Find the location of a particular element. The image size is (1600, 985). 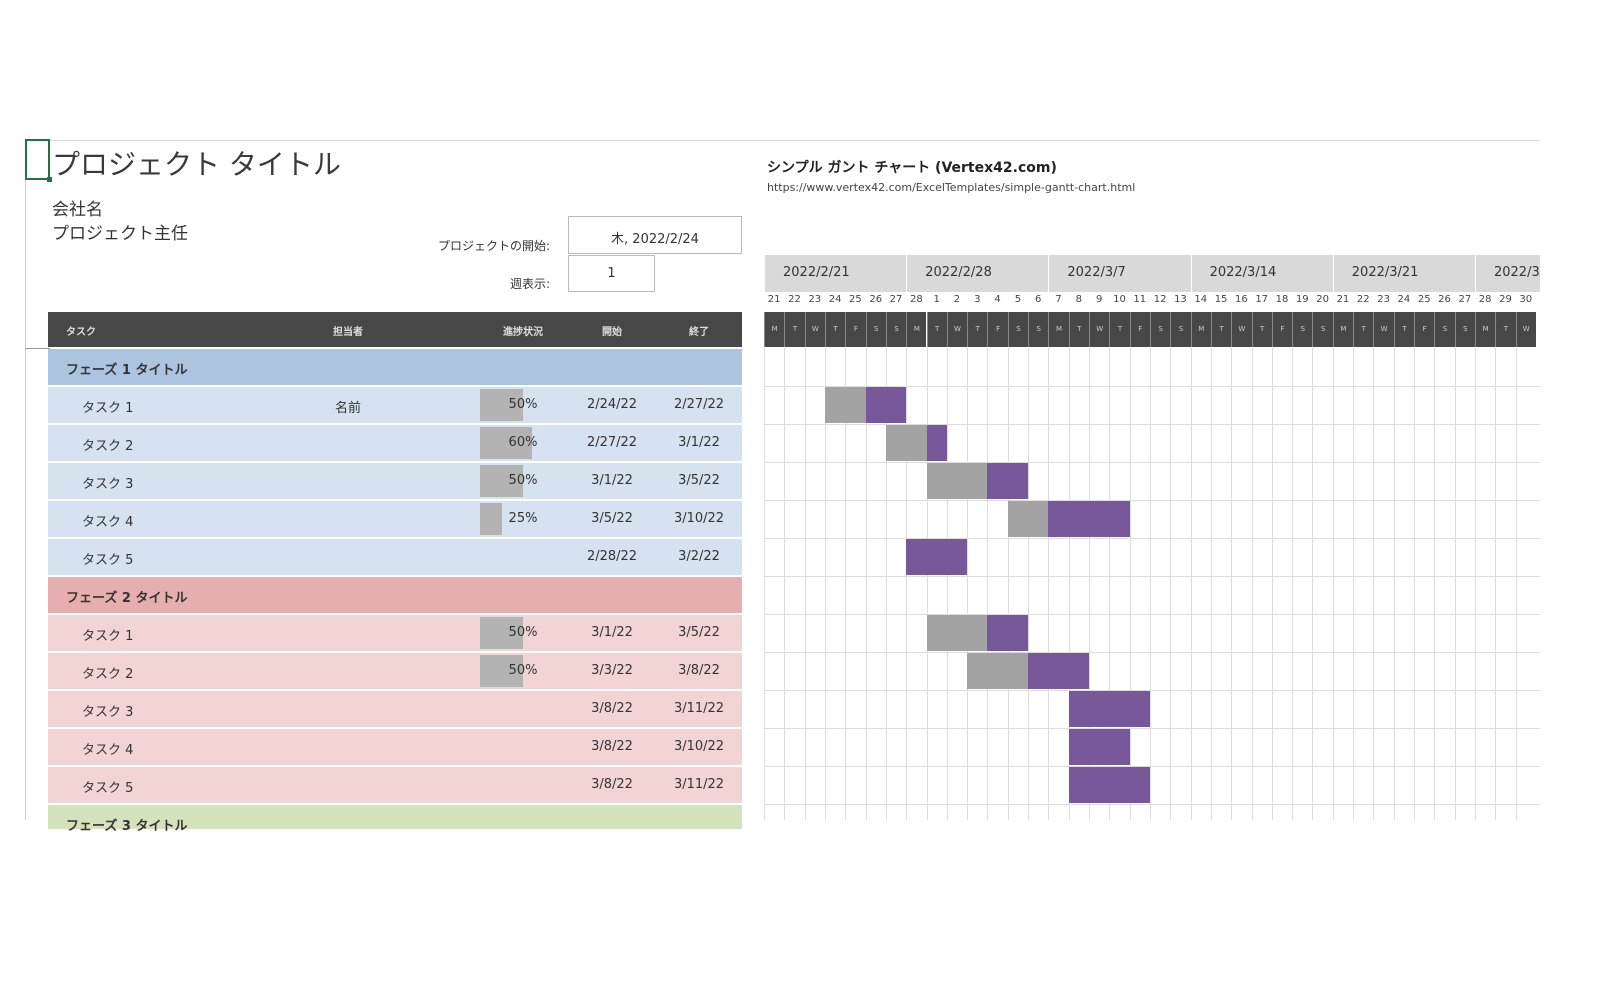

col-task: タスク is located at coordinates (81, 332).